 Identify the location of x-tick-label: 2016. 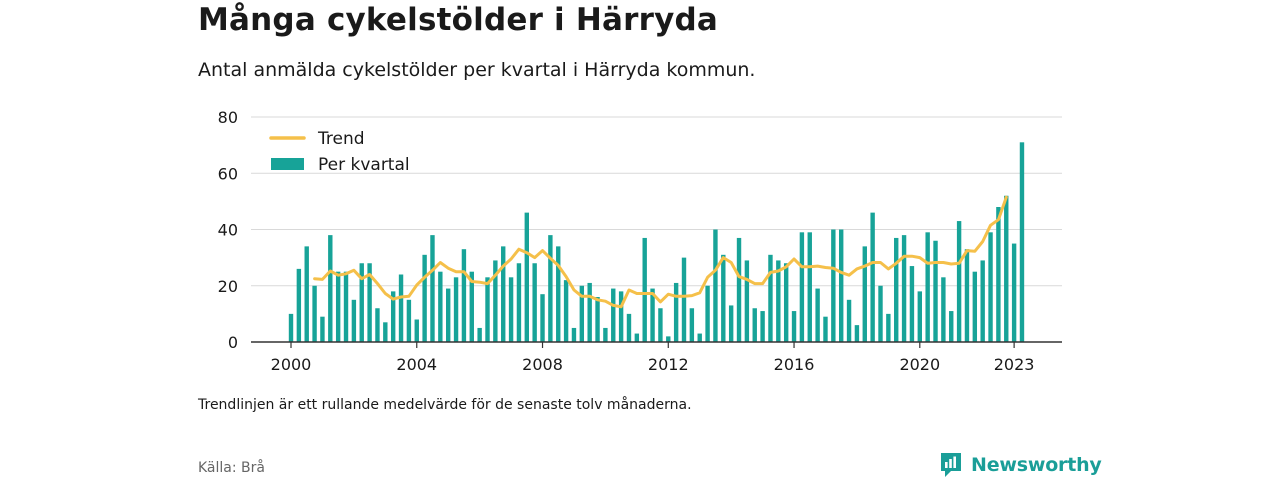
(794, 364).